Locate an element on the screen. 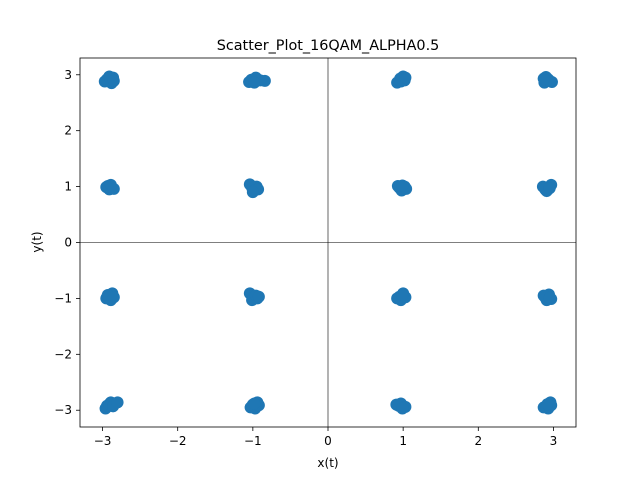  y-tick-label: −1 is located at coordinates (63, 298).